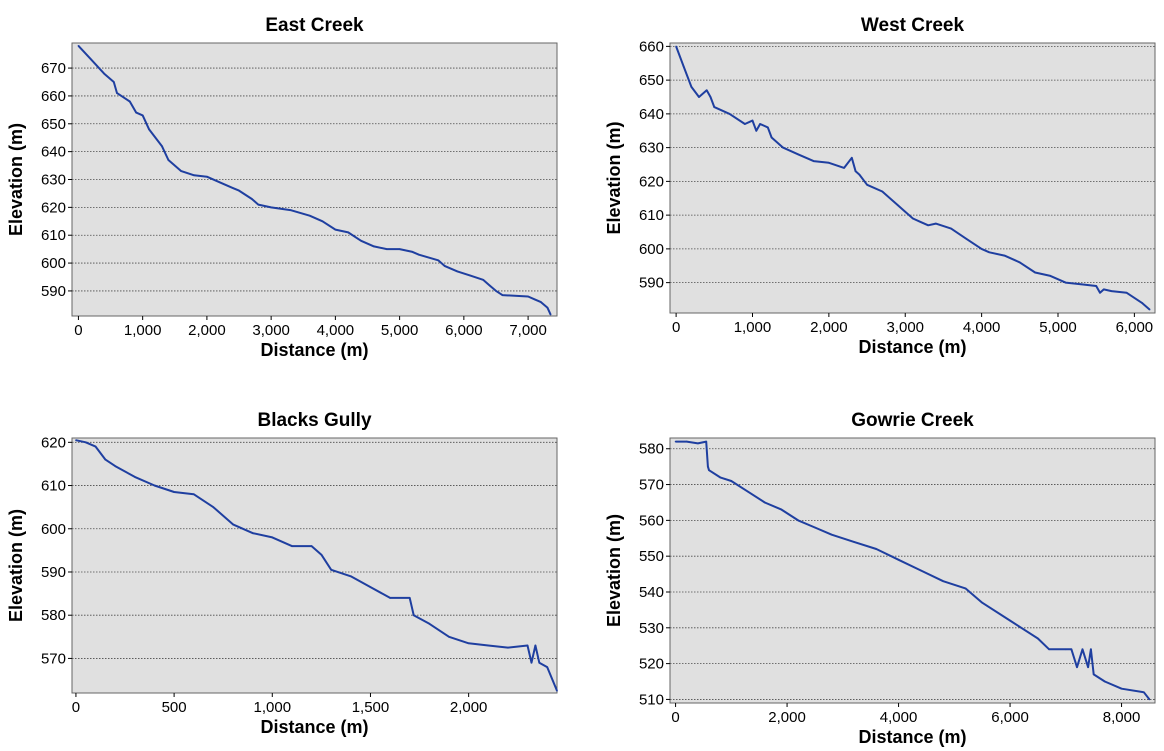  What do you see at coordinates (314, 350) in the screenshot?
I see `x-axis-label: Distance (m)` at bounding box center [314, 350].